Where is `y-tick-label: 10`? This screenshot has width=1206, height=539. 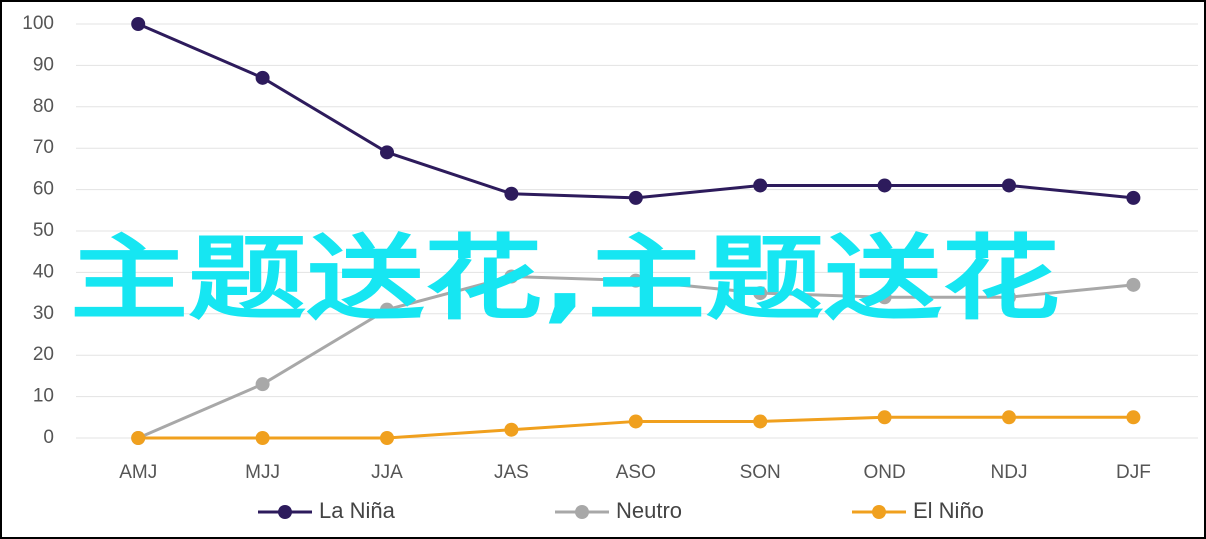
y-tick-label: 10 is located at coordinates (43, 396).